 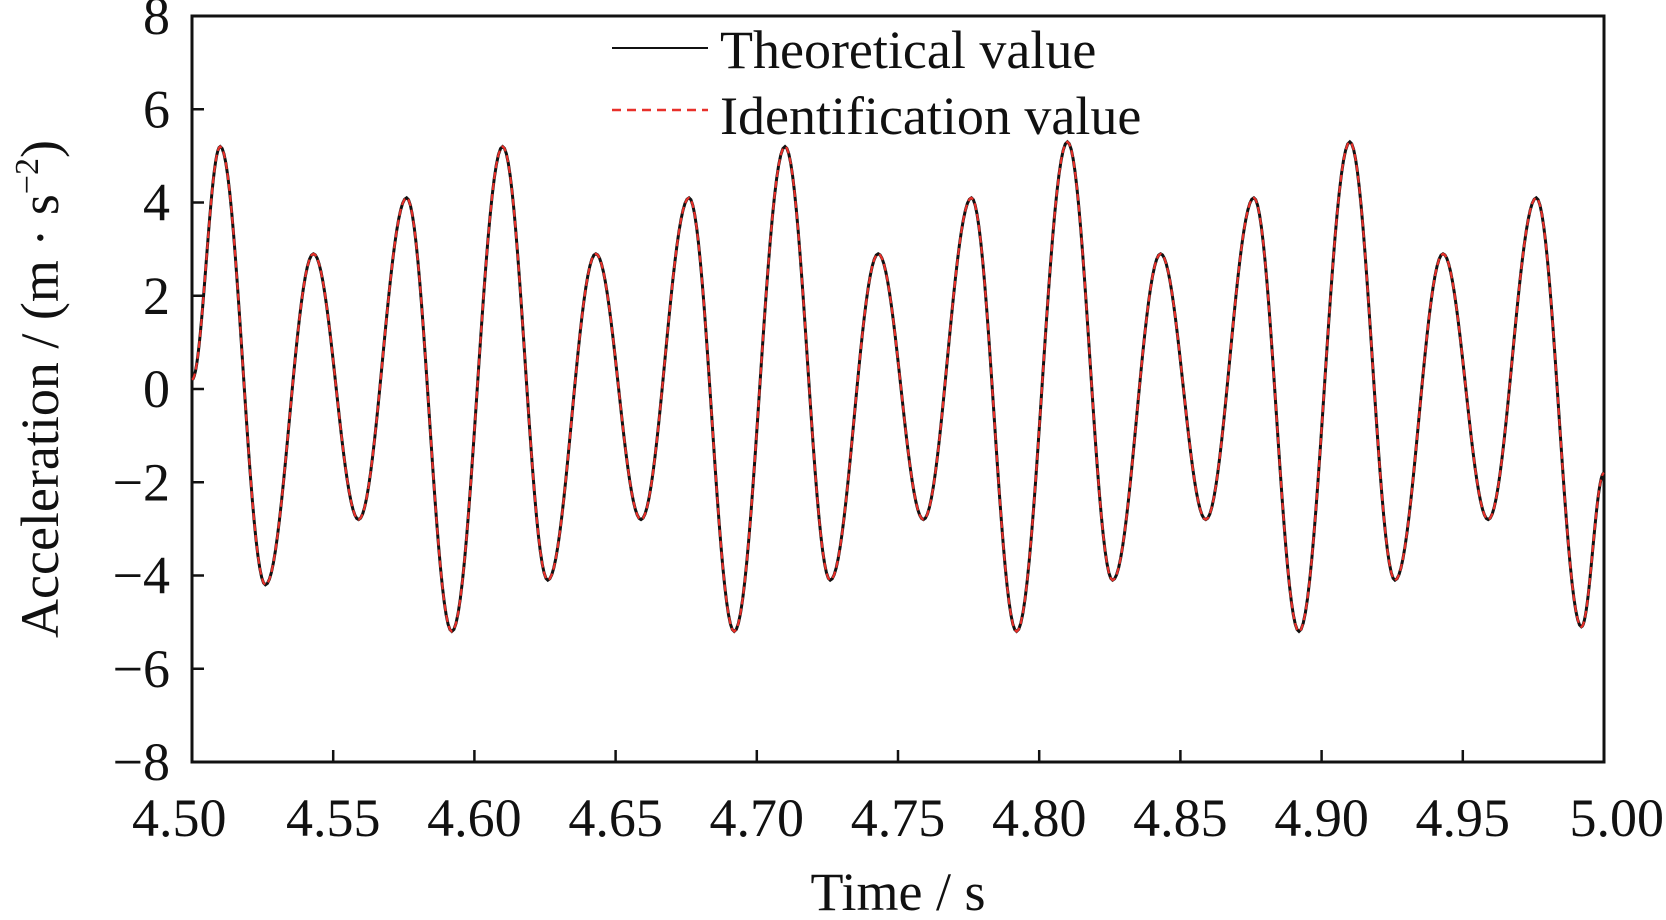 What do you see at coordinates (156, 203) in the screenshot?
I see `y-tick-label: 4` at bounding box center [156, 203].